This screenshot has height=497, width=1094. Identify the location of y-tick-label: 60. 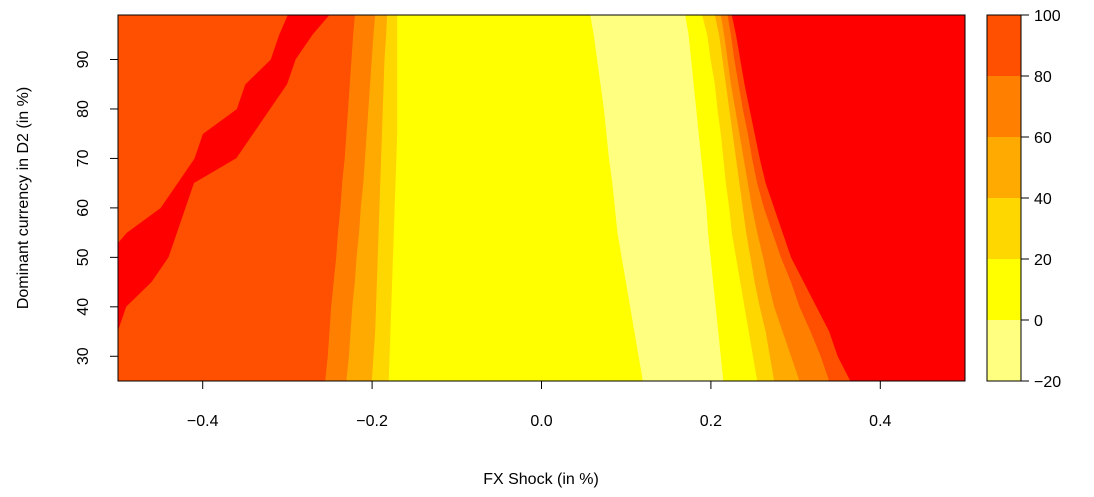
(83, 208).